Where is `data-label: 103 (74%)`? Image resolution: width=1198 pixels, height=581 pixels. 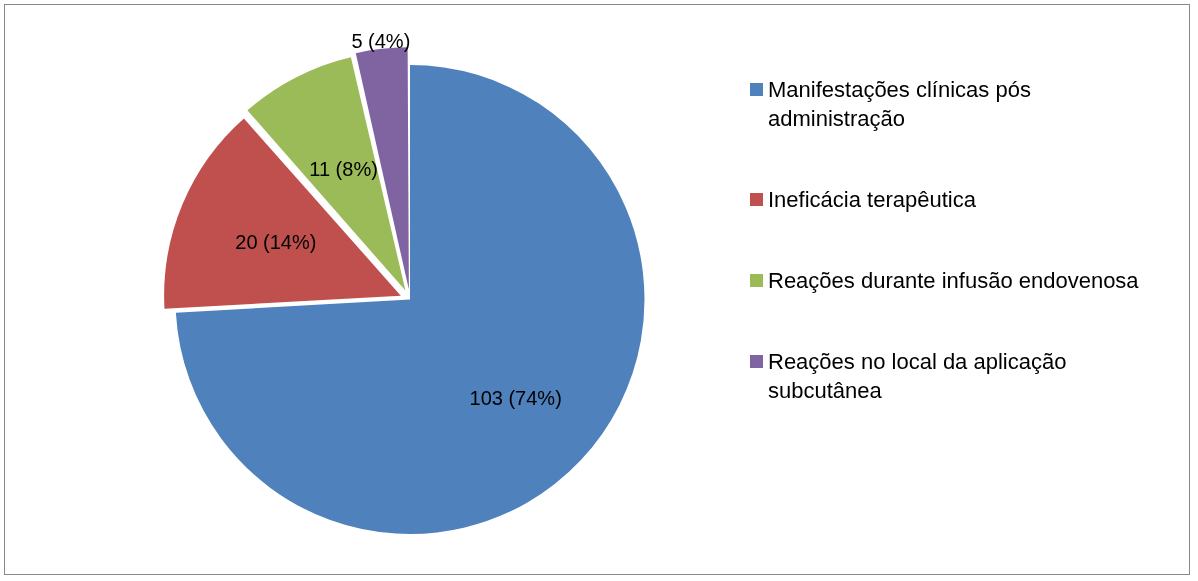
data-label: 103 (74%) is located at coordinates (515, 397).